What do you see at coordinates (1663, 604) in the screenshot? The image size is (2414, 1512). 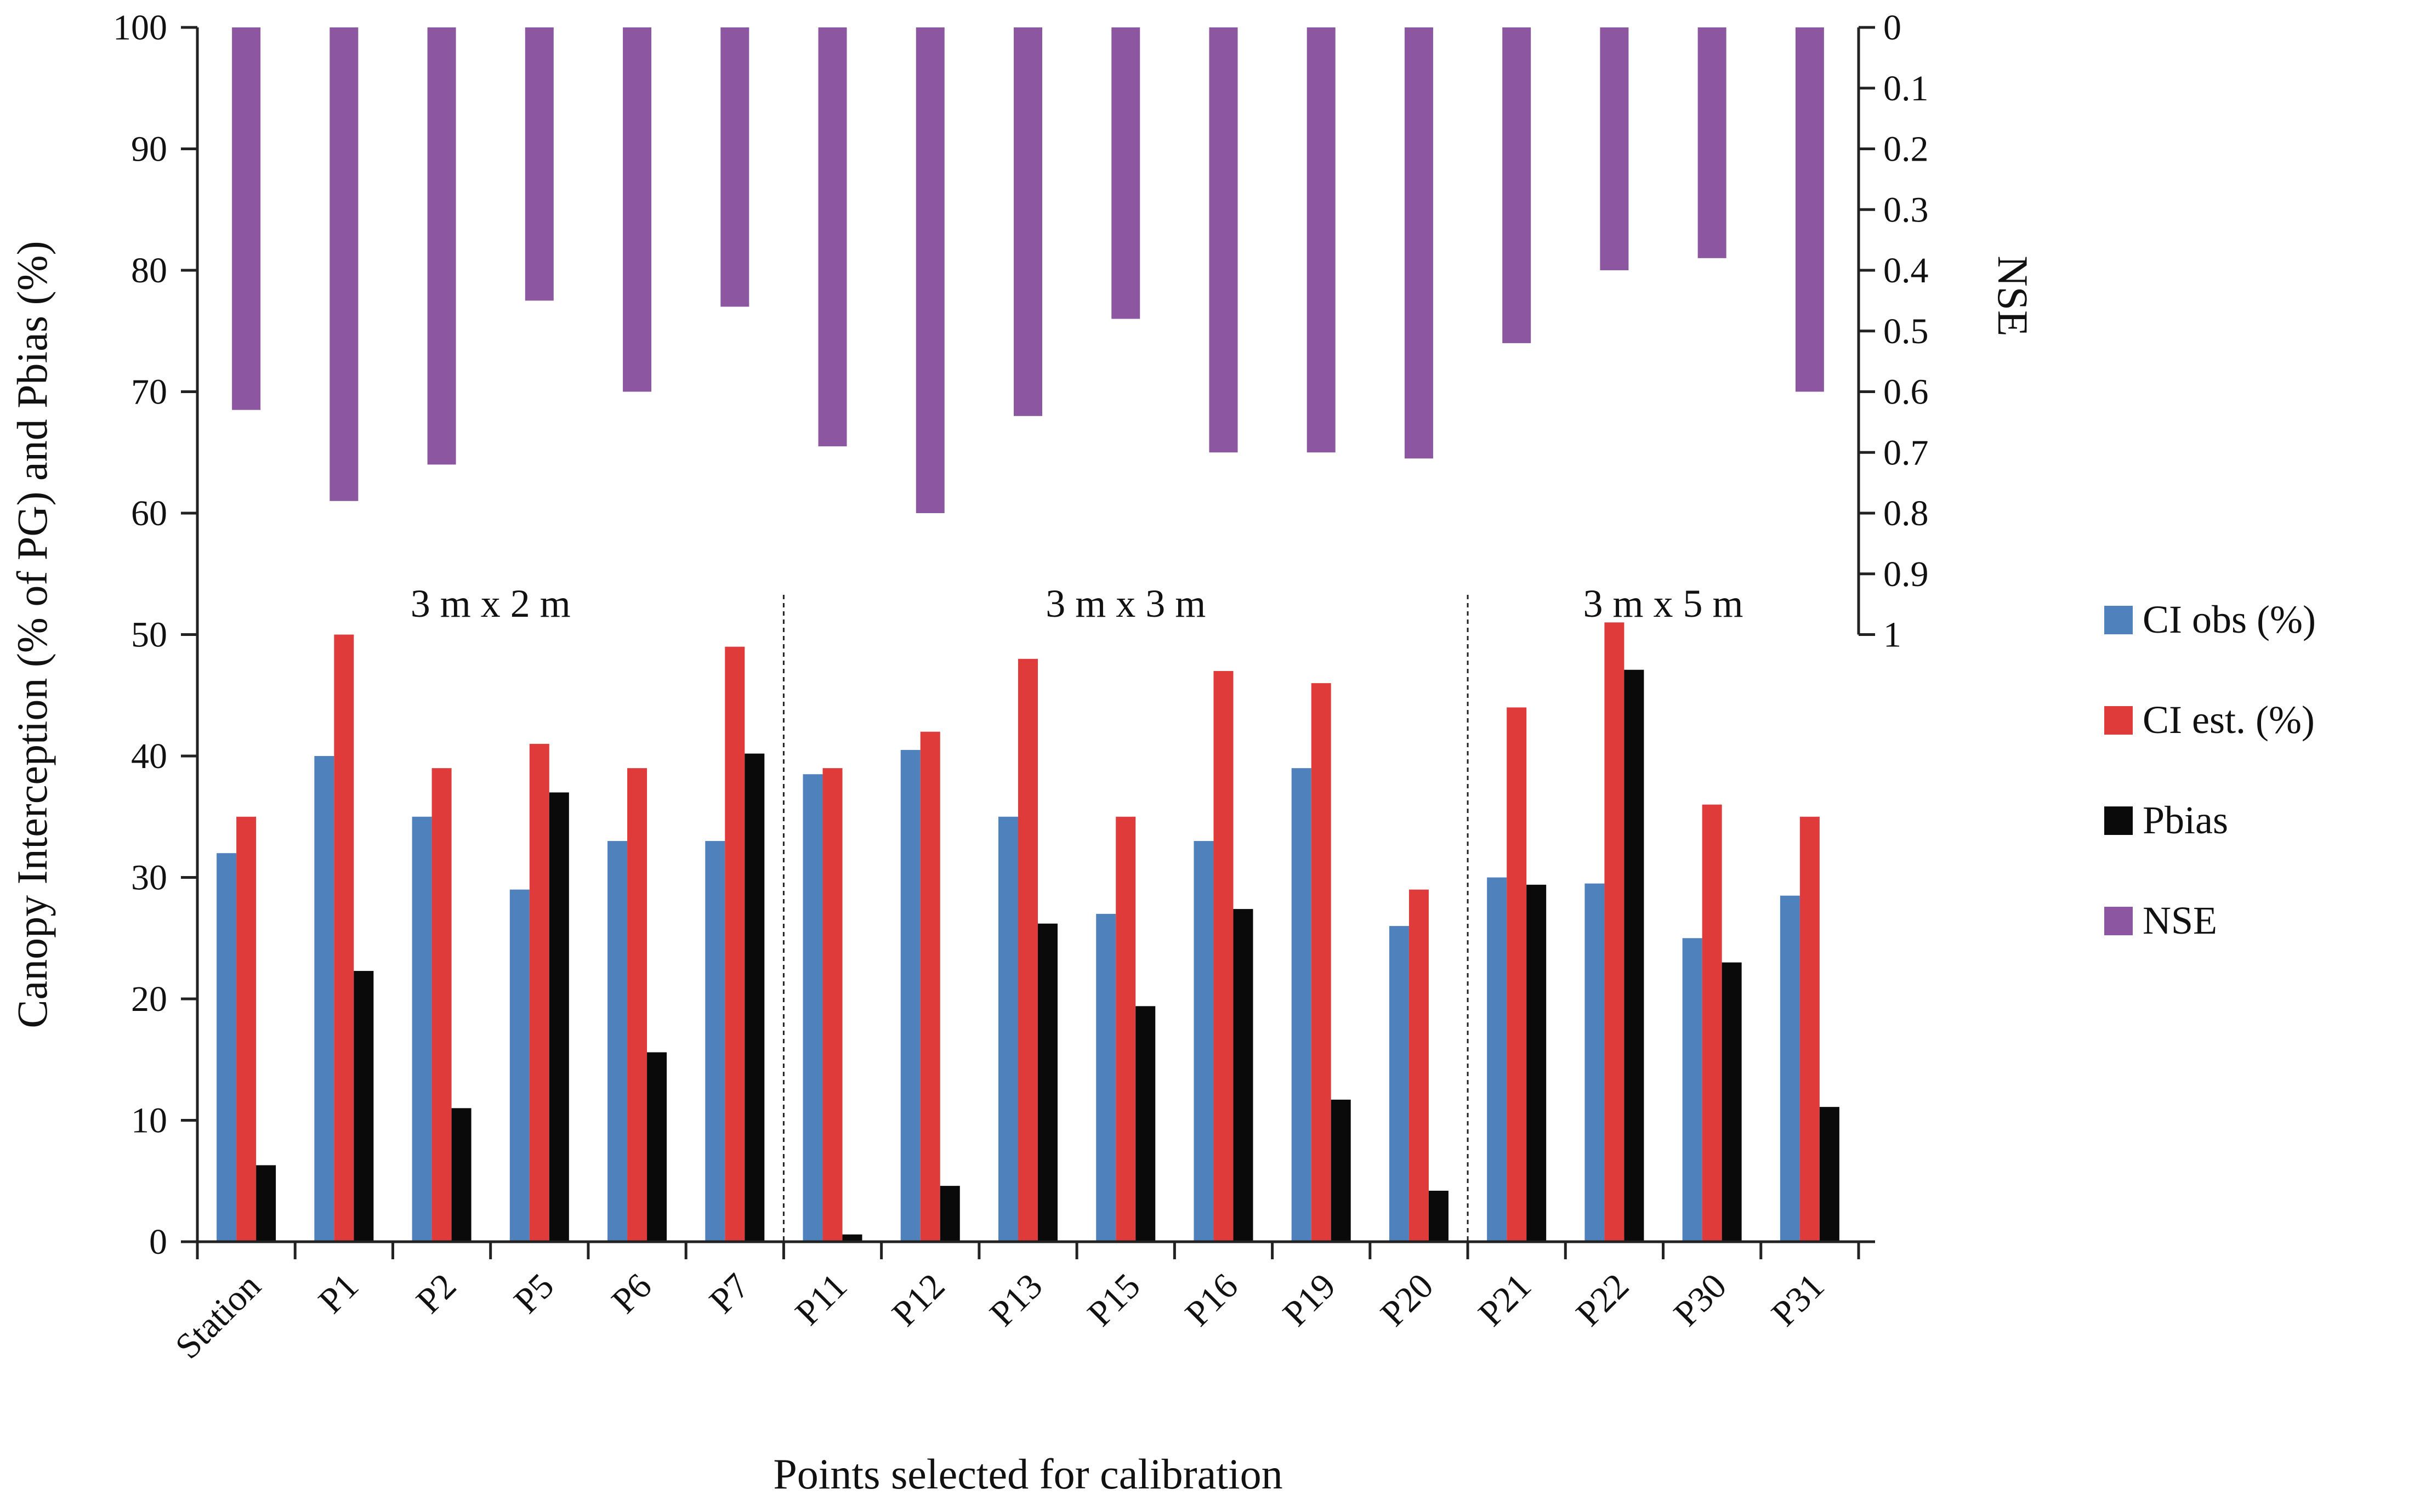 I see `group-label: 3 m x 5 m` at bounding box center [1663, 604].